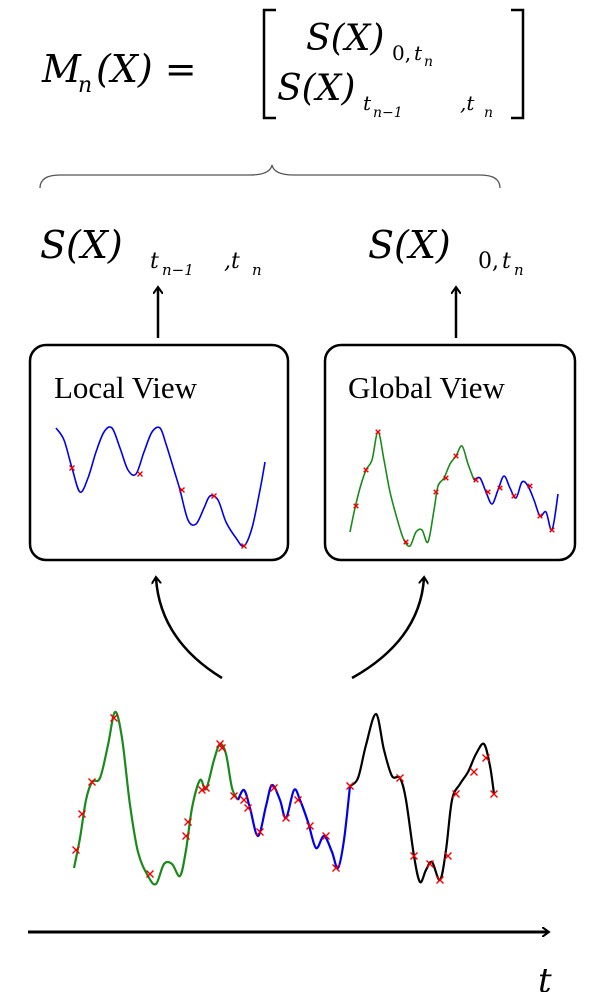 The height and width of the screenshot is (992, 600). What do you see at coordinates (345, 38) in the screenshot?
I see `equation-row1-main: S(X)` at bounding box center [345, 38].